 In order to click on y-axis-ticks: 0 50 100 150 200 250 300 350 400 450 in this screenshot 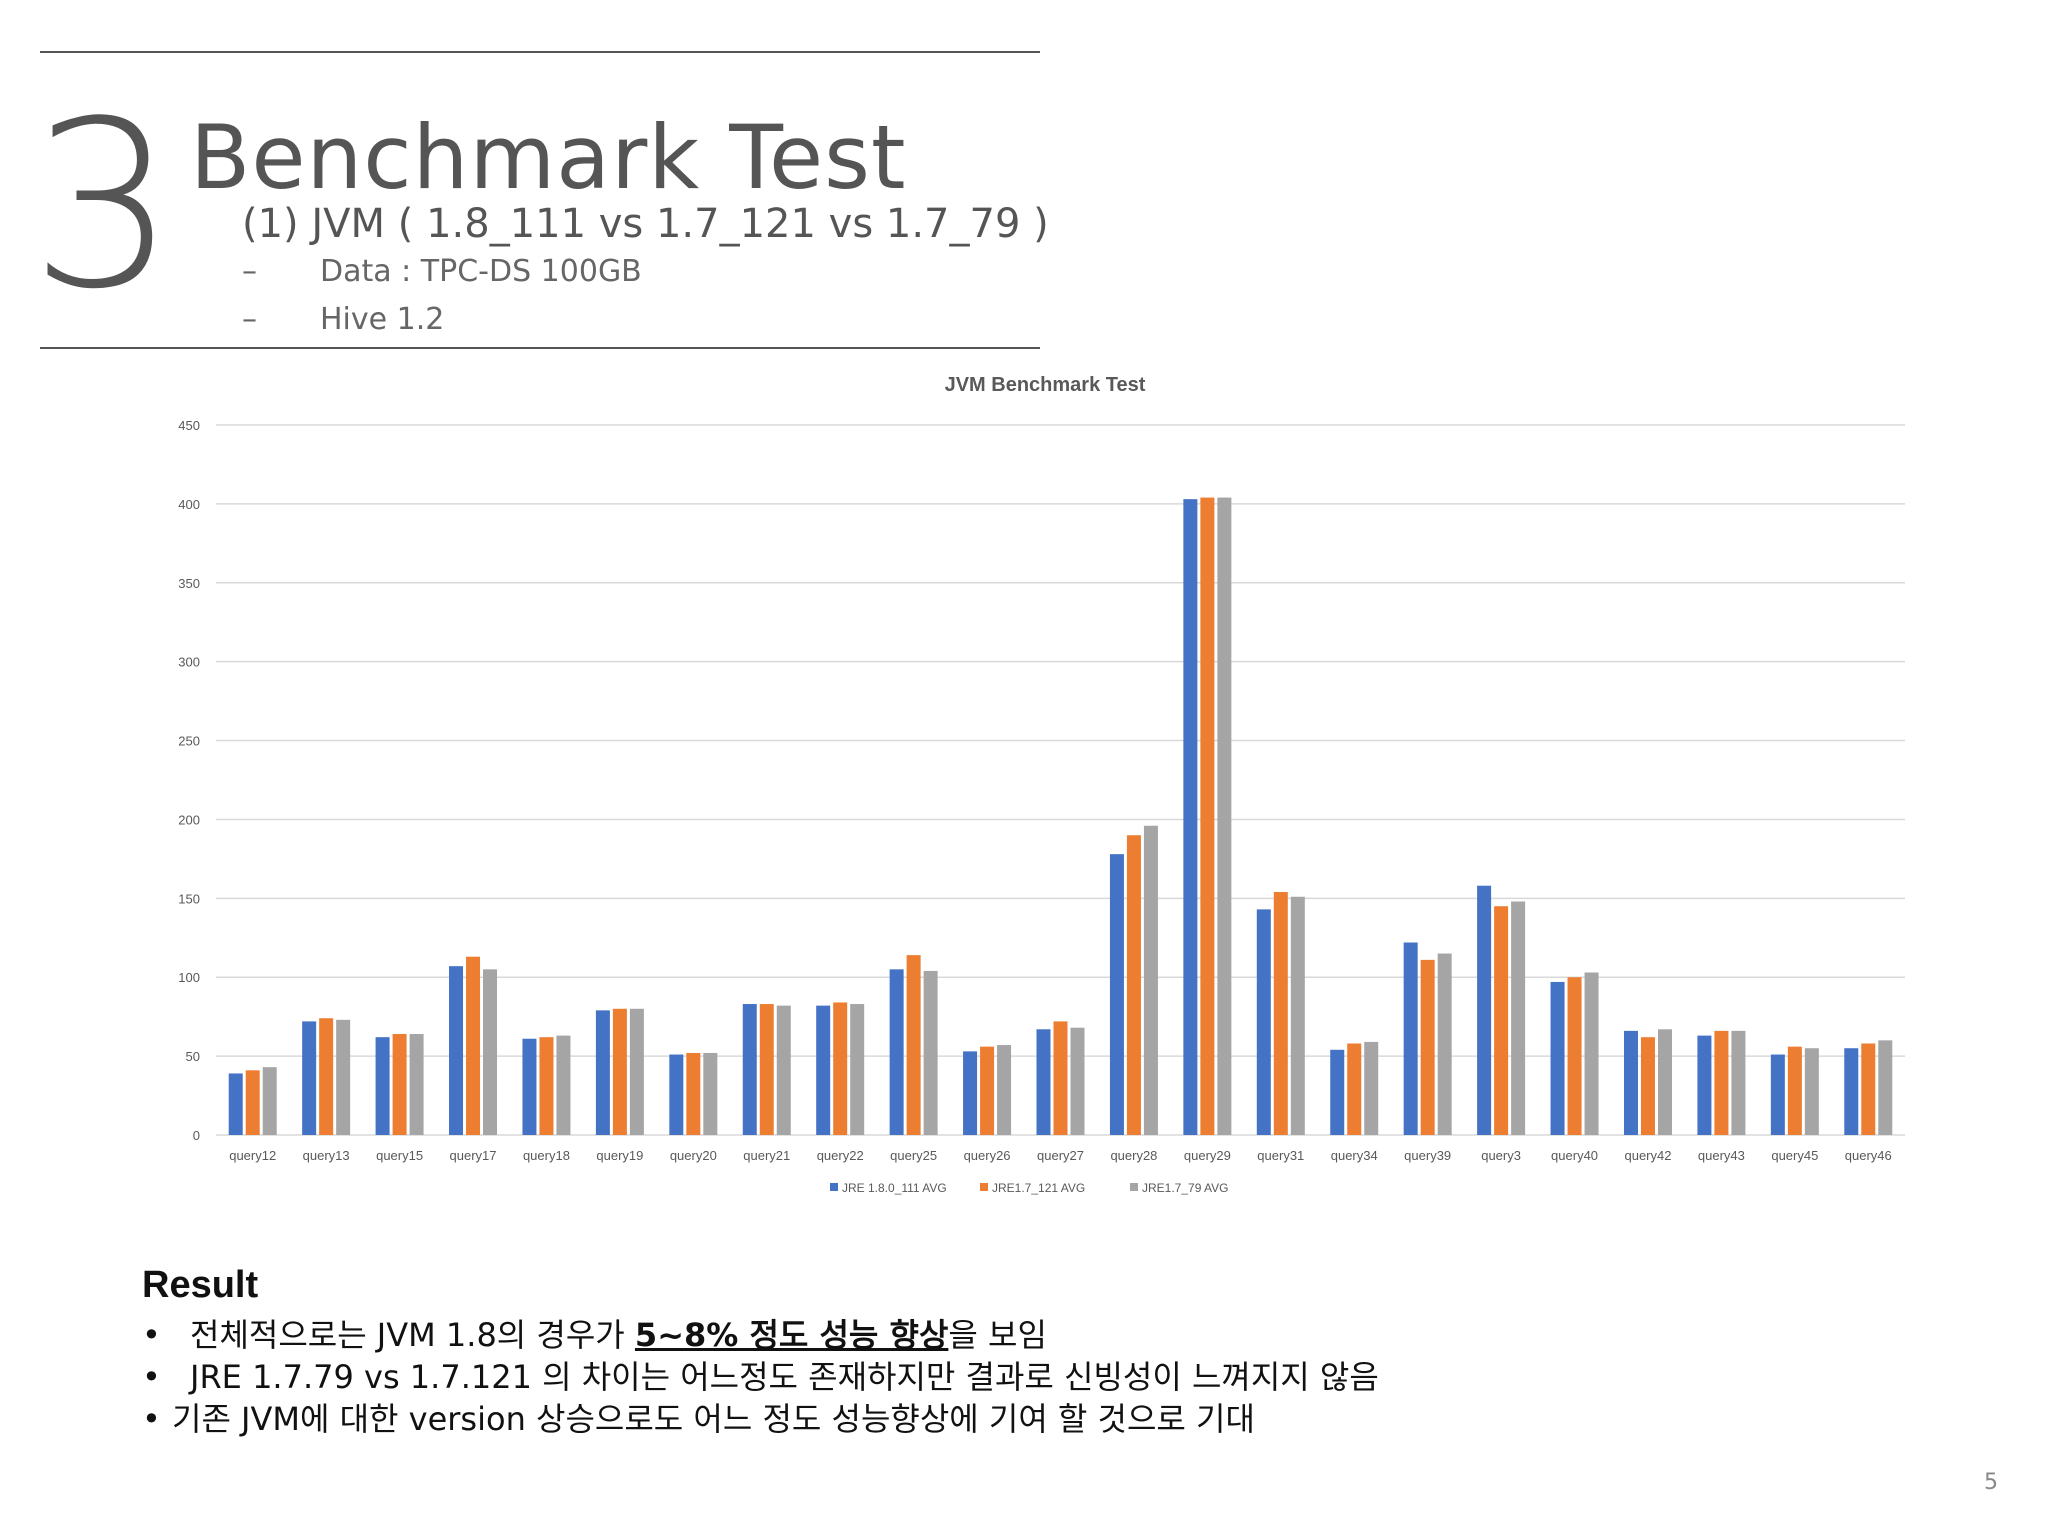, I will do `click(189, 780)`.